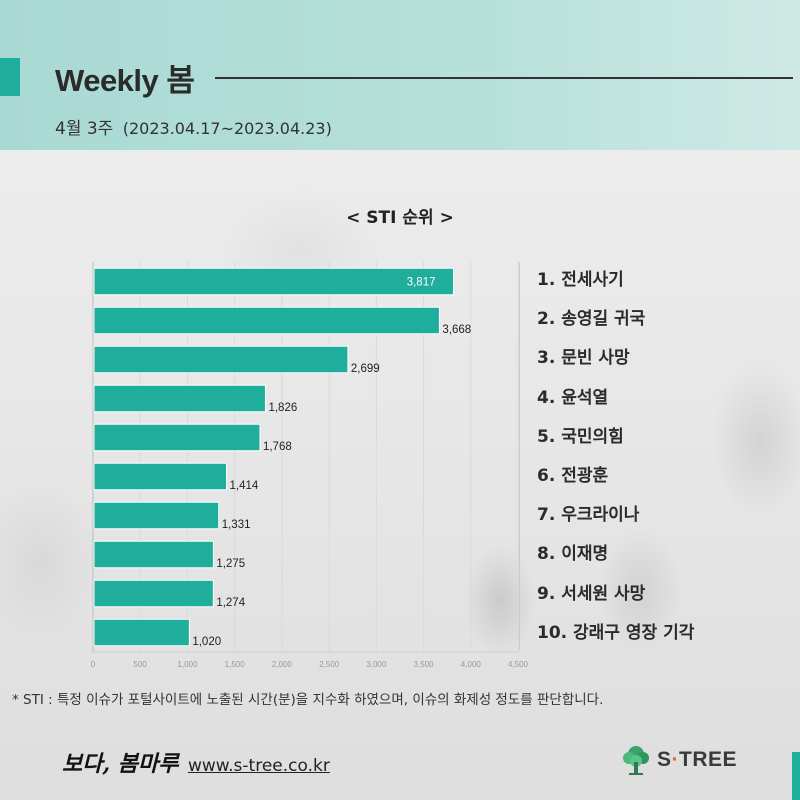 The height and width of the screenshot is (800, 800). What do you see at coordinates (519, 456) in the screenshot?
I see `legend-divider` at bounding box center [519, 456].